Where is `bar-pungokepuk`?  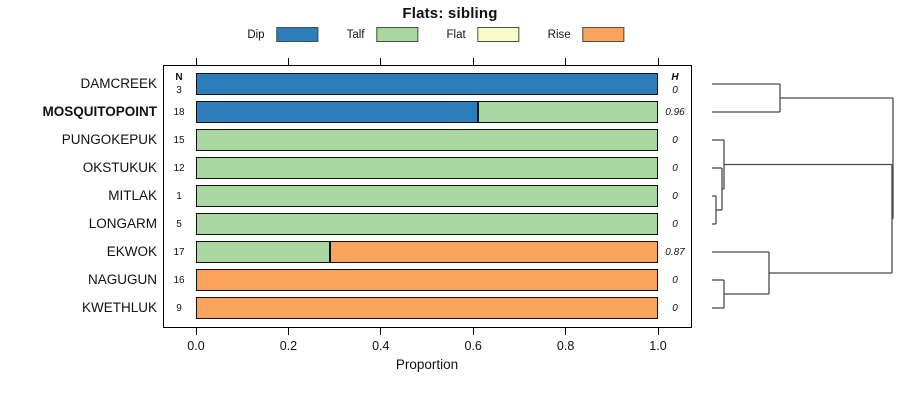
bar-pungokepuk is located at coordinates (427, 140).